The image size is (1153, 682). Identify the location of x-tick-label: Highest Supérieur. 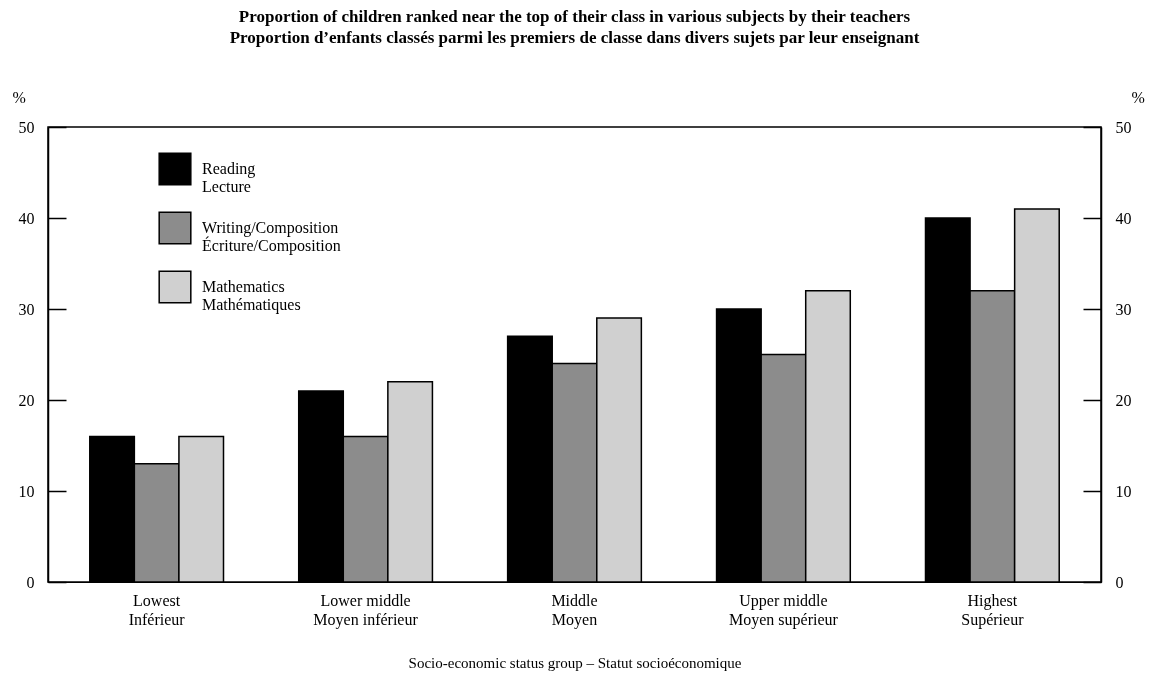
(993, 610).